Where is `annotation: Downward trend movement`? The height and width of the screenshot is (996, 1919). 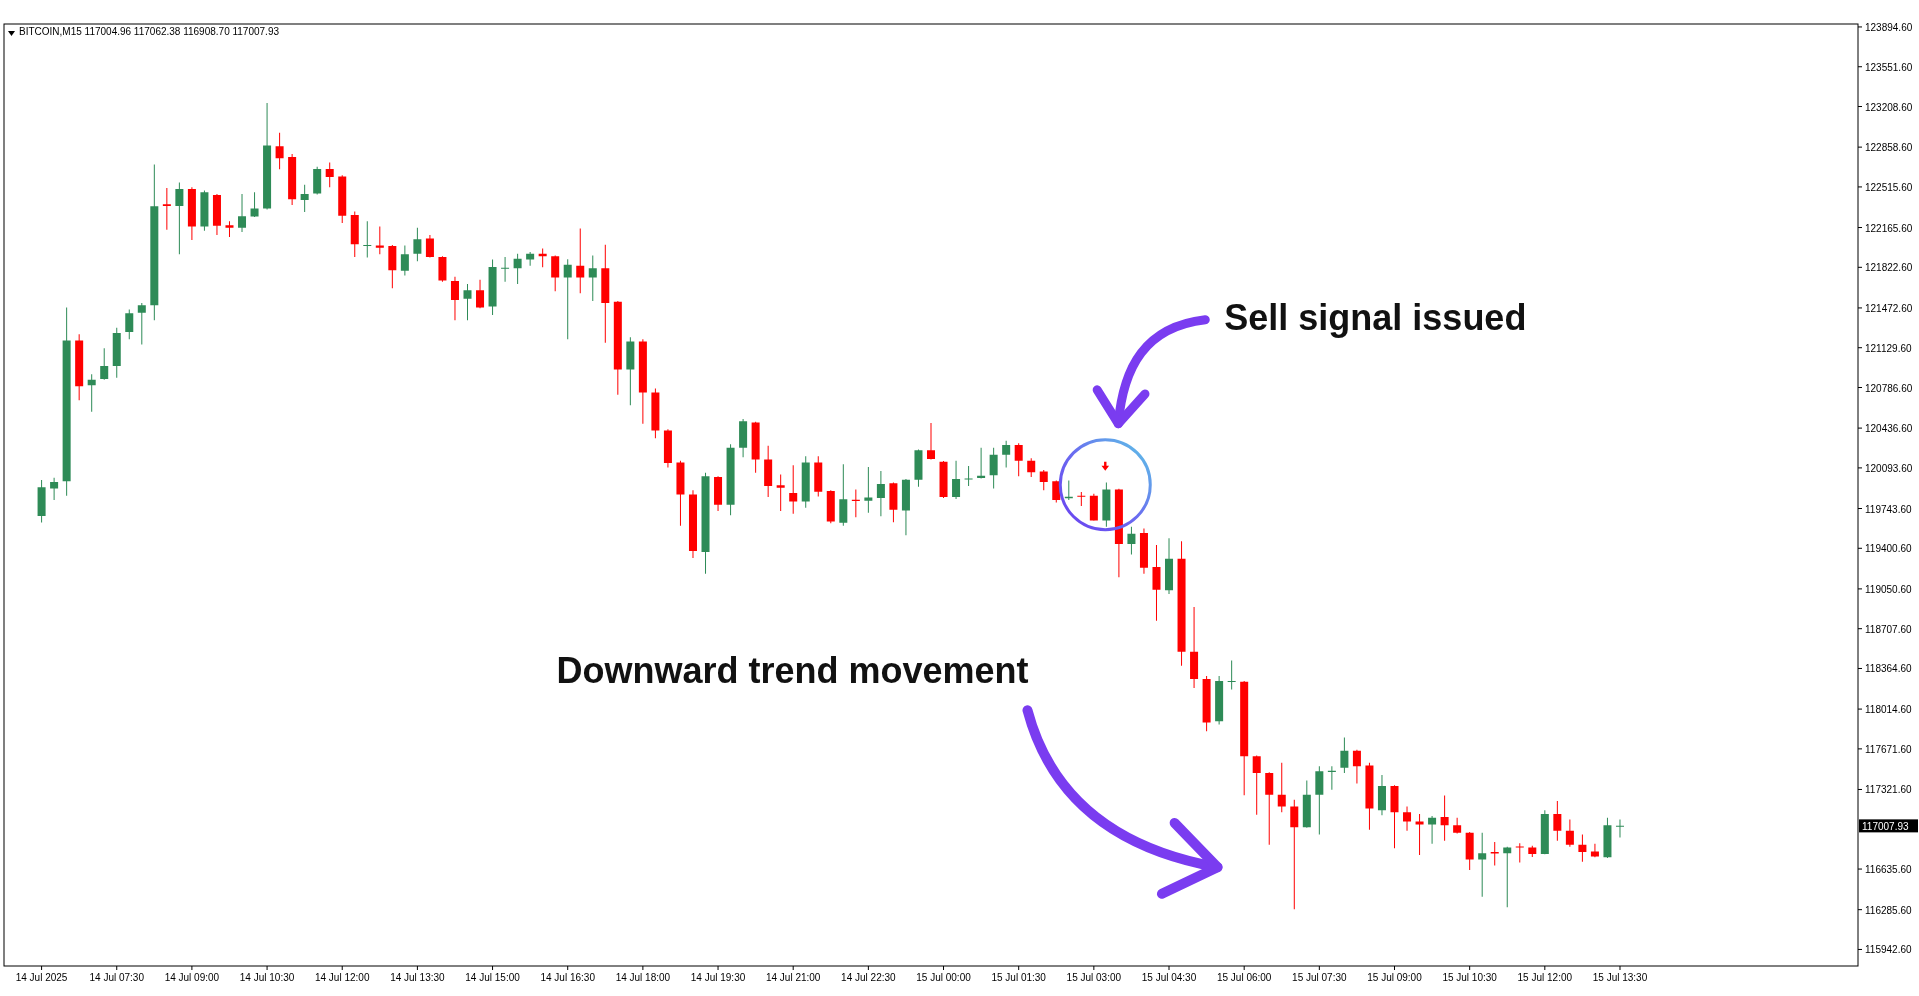
annotation: Downward trend movement is located at coordinates (792, 670).